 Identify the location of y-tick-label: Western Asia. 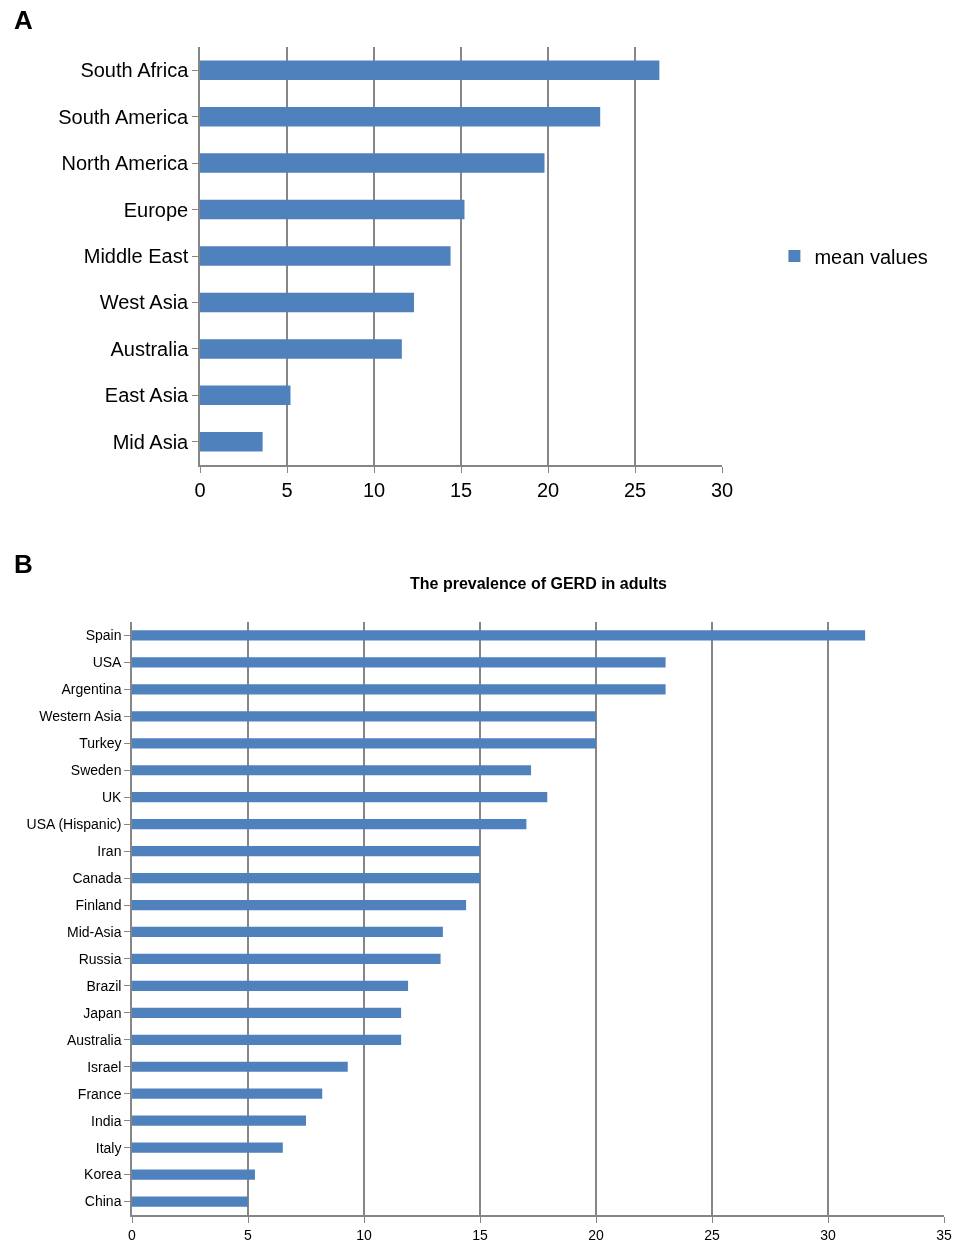
(80, 716).